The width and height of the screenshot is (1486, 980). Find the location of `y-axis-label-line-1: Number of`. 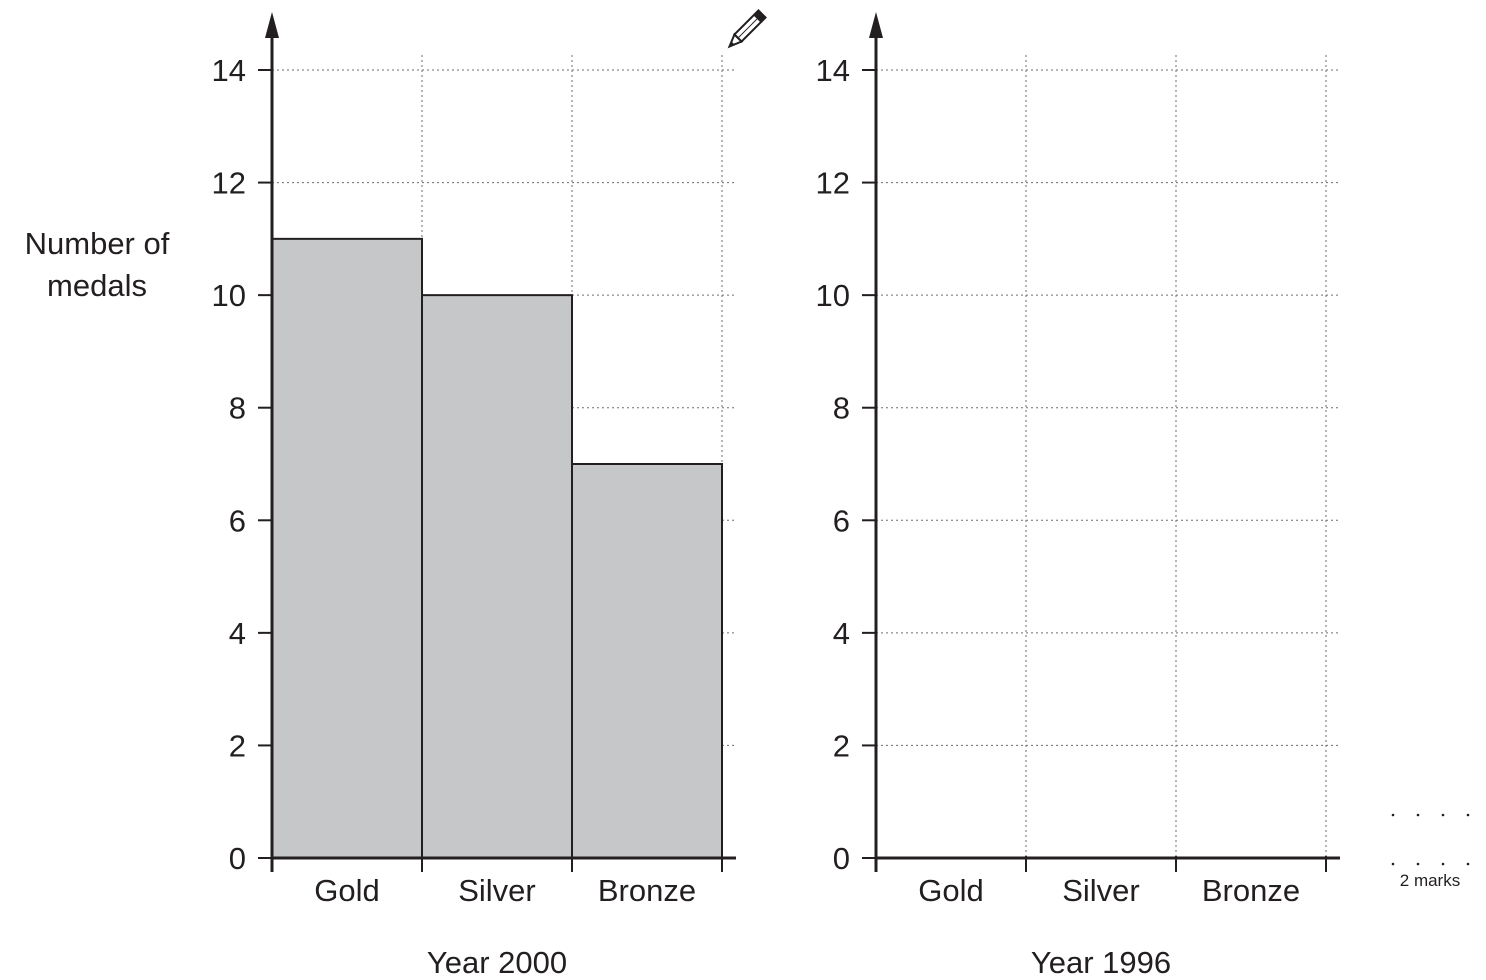

y-axis-label-line-1: Number of is located at coordinates (97, 243).